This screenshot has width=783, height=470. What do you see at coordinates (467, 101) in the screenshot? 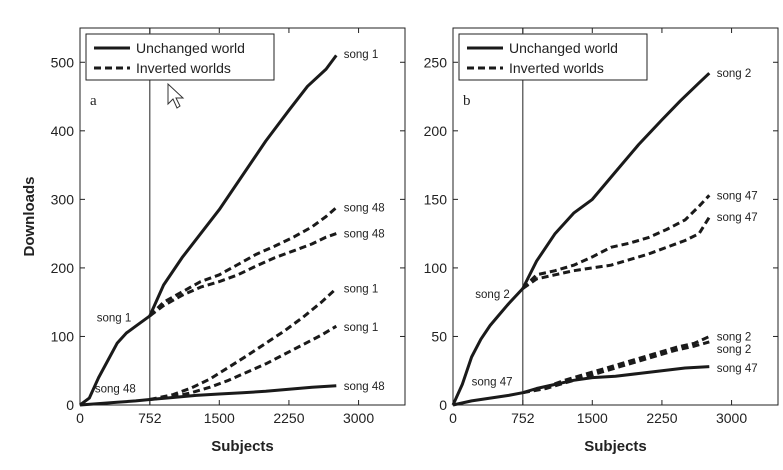
I see `panel-label: b` at bounding box center [467, 101].